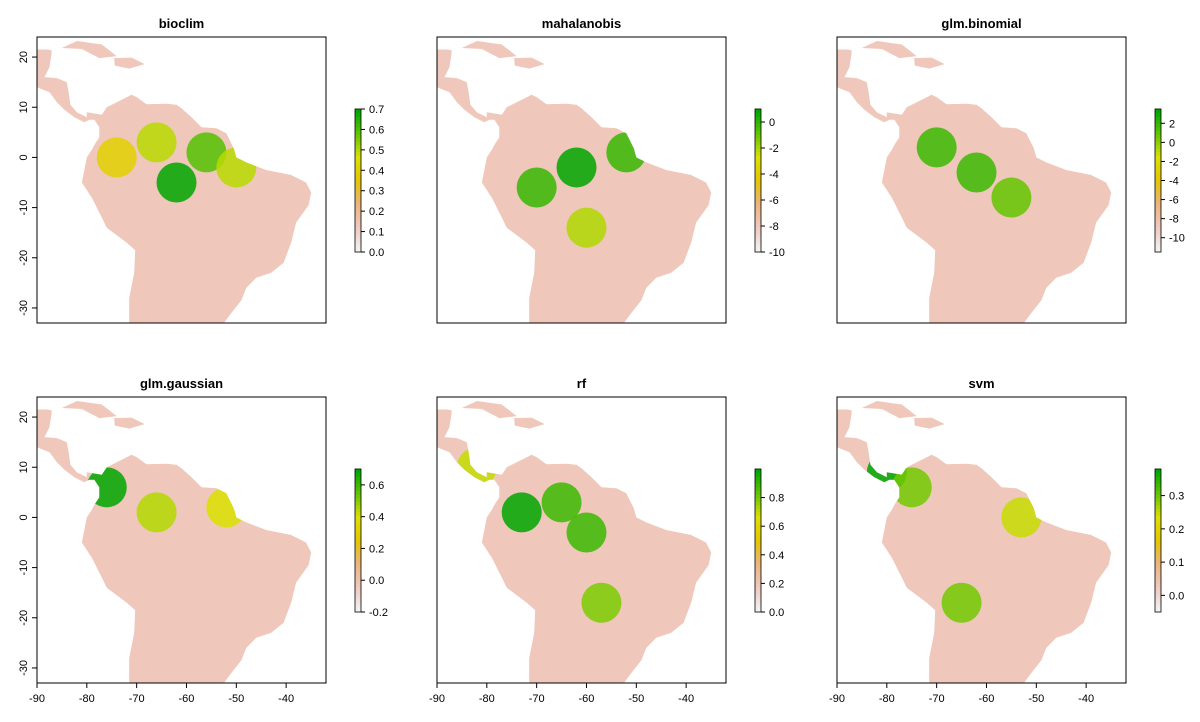 The image size is (1200, 722). What do you see at coordinates (24, 258) in the screenshot?
I see `y-tick-label: -20` at bounding box center [24, 258].